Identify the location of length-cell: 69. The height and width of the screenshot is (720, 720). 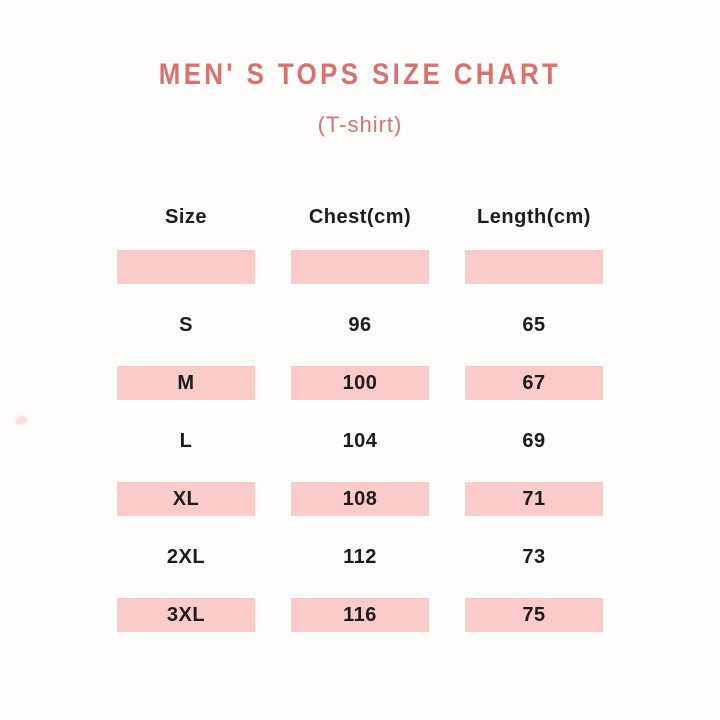
(534, 440).